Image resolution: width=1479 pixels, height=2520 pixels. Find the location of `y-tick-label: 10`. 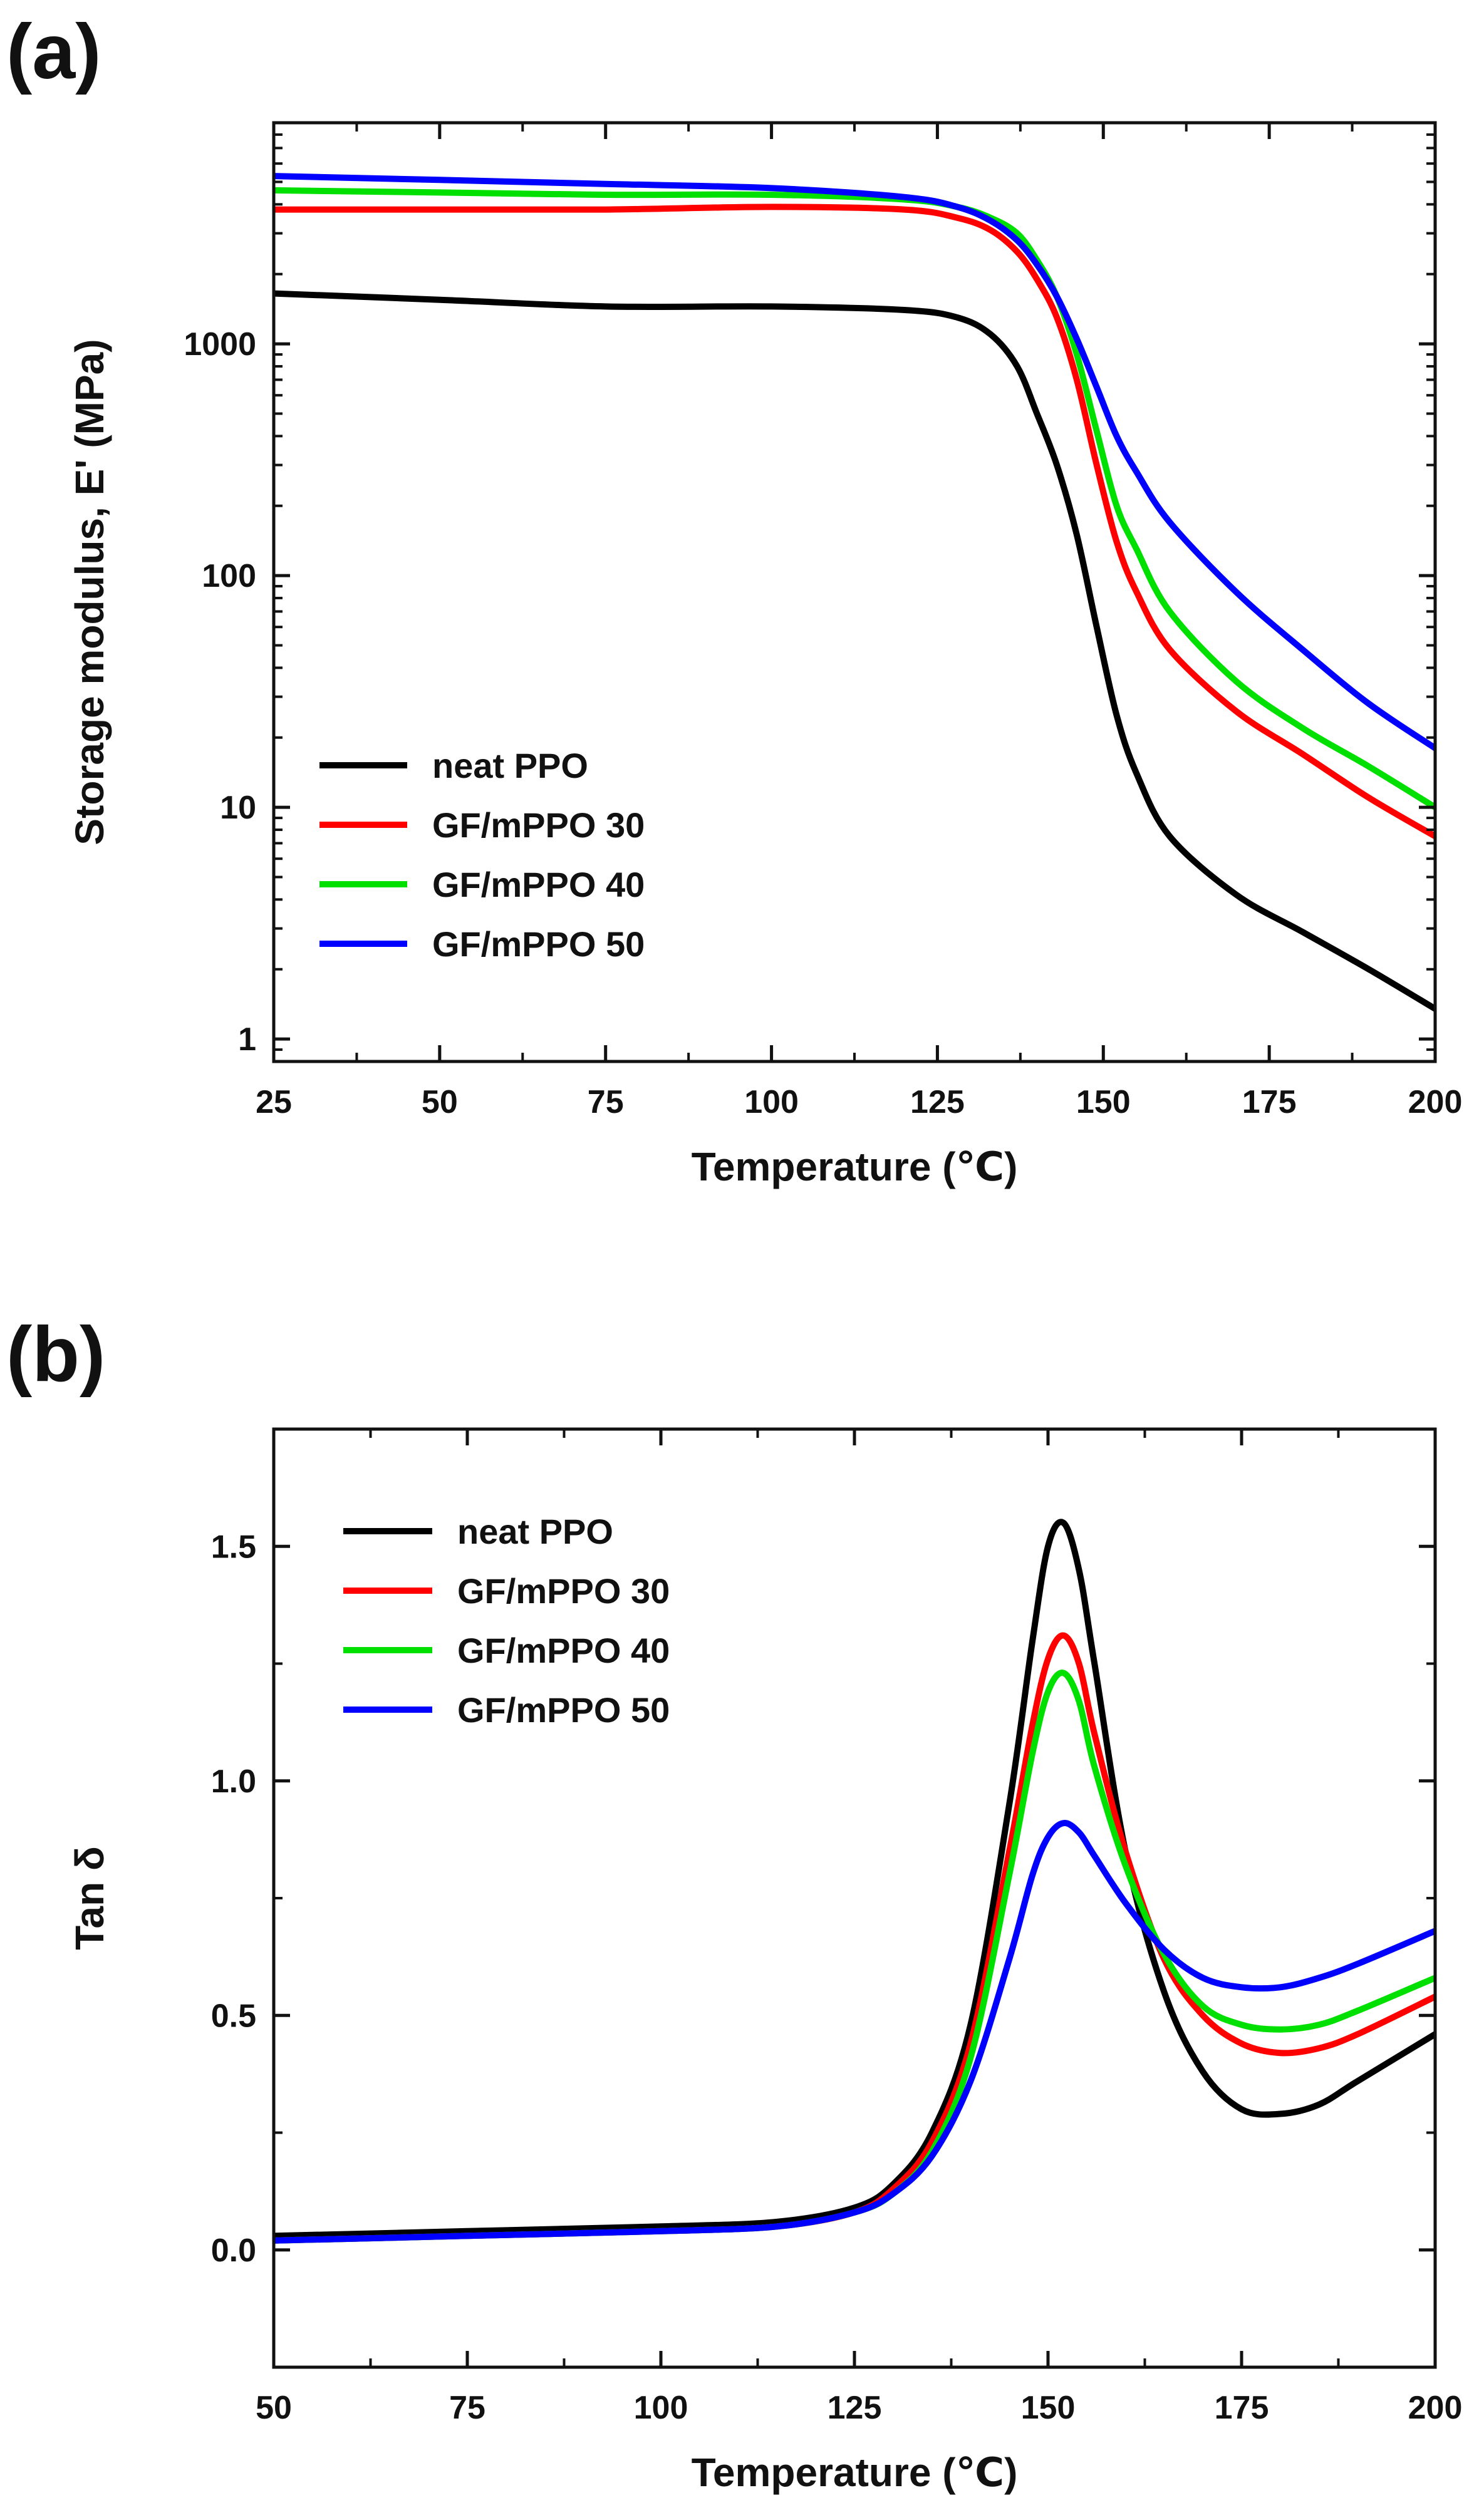

y-tick-label: 10 is located at coordinates (238, 808).